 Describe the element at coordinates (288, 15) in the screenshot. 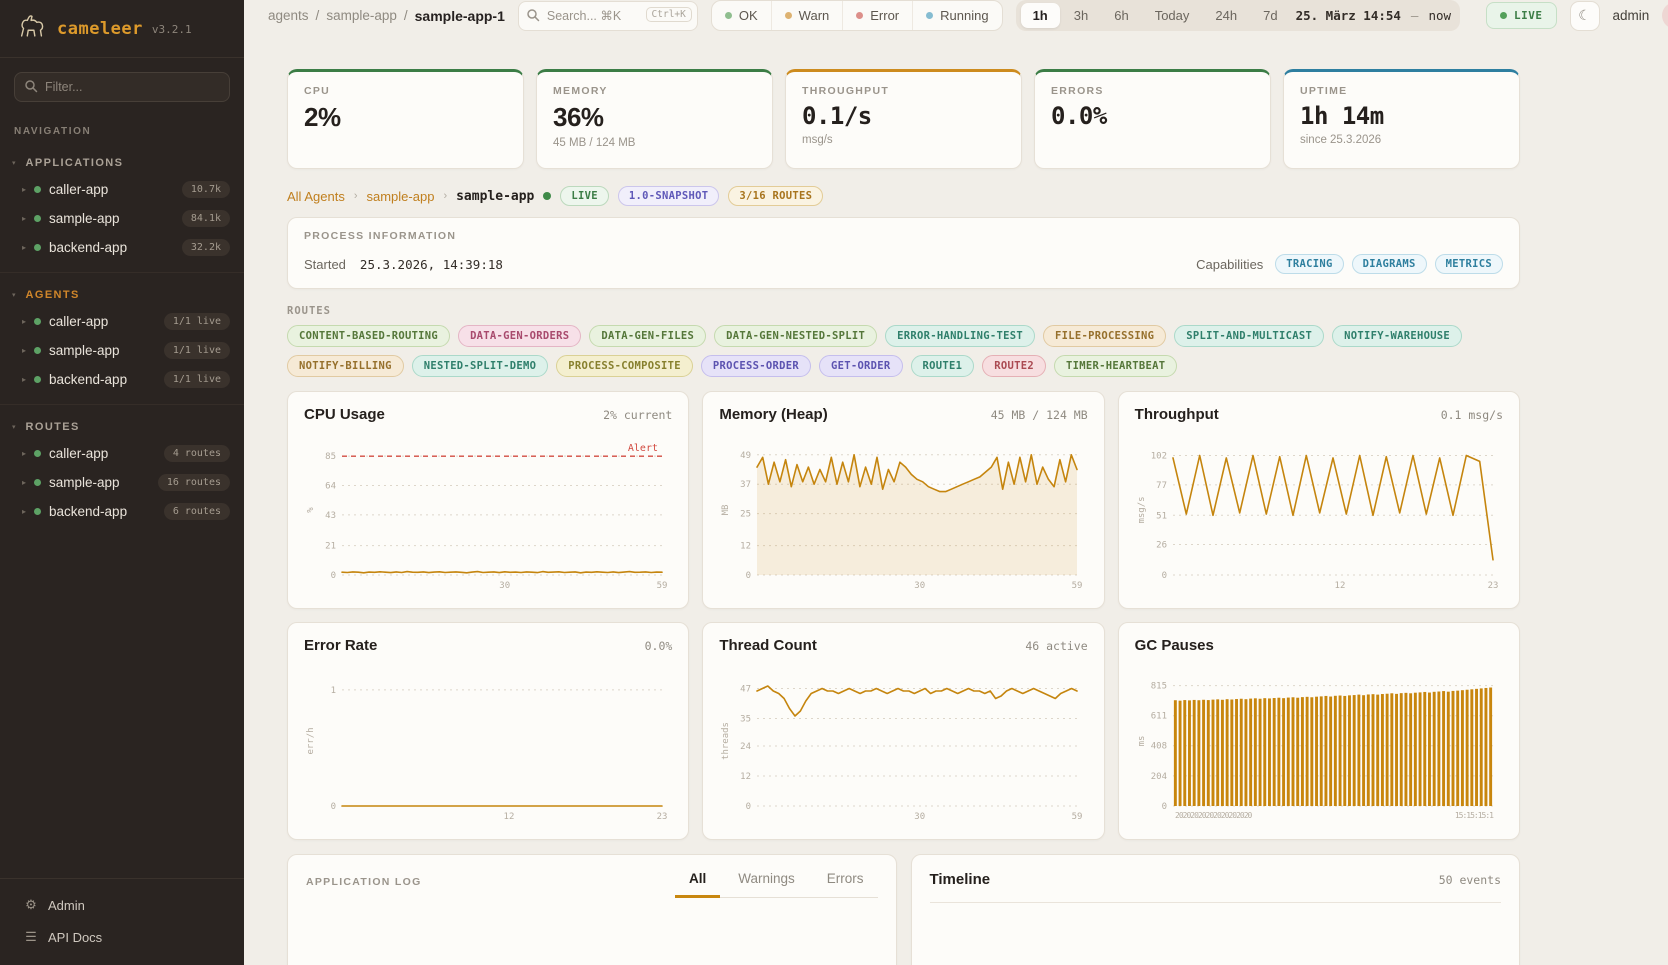

I see `breadcrumb-item: agents` at that location.